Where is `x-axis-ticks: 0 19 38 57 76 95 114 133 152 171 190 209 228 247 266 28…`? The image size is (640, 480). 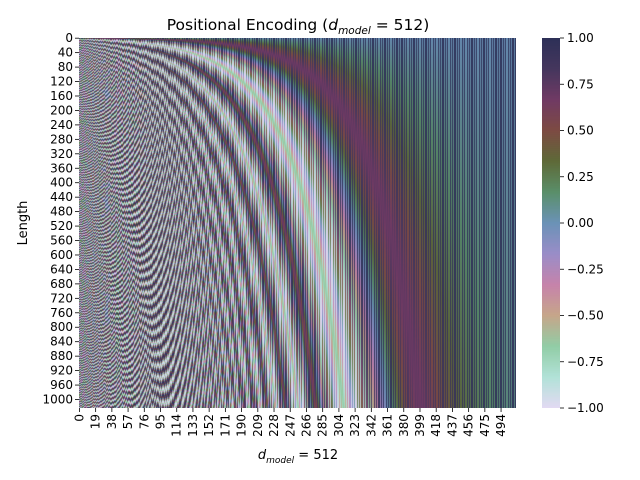
x-axis-ticks: 0 19 38 57 76 95 114 133 152 171 190 209 228 247 266 28… is located at coordinates (290, 422).